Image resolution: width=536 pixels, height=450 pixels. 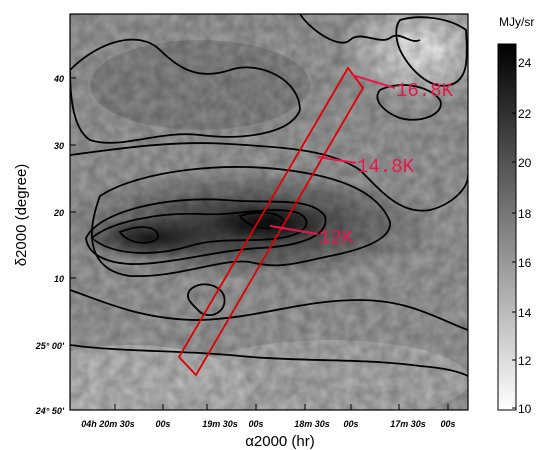 What do you see at coordinates (516, 22) in the screenshot?
I see `colorbar-unit: MJy/sr` at bounding box center [516, 22].